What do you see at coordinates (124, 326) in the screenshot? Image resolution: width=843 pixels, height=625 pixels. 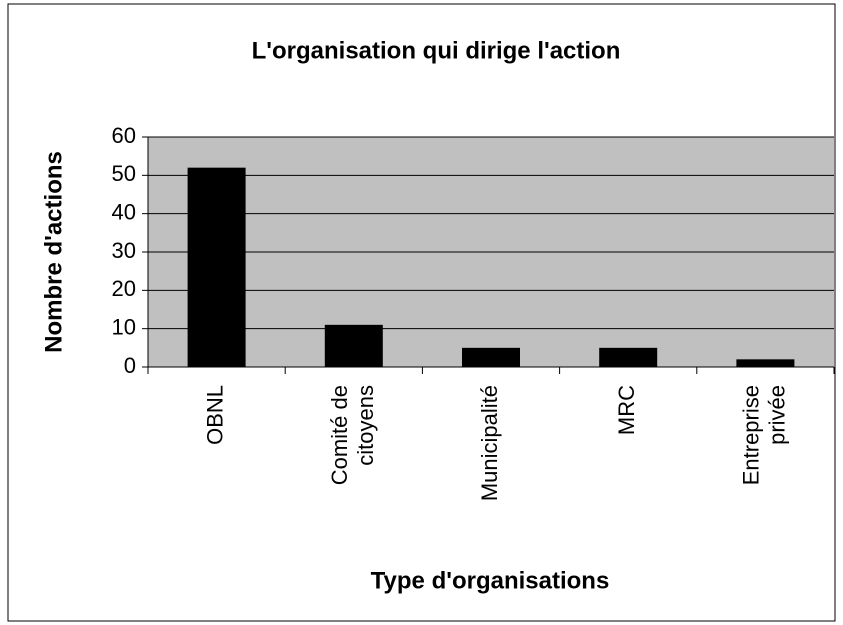 I see `y-tick-label: 10` at bounding box center [124, 326].